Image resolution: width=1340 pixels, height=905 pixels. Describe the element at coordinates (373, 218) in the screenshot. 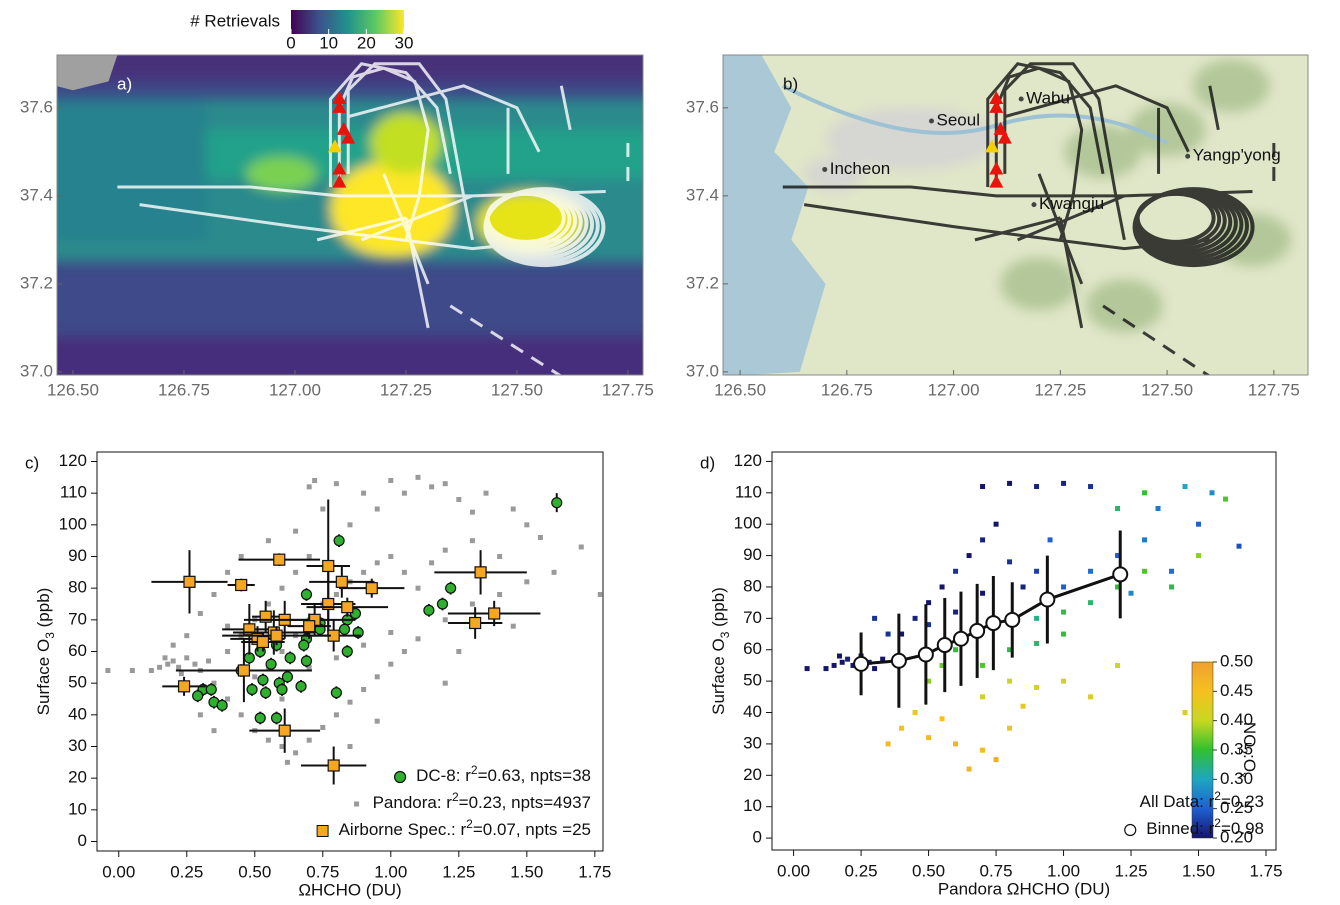

I see `flight-tracks` at that location.